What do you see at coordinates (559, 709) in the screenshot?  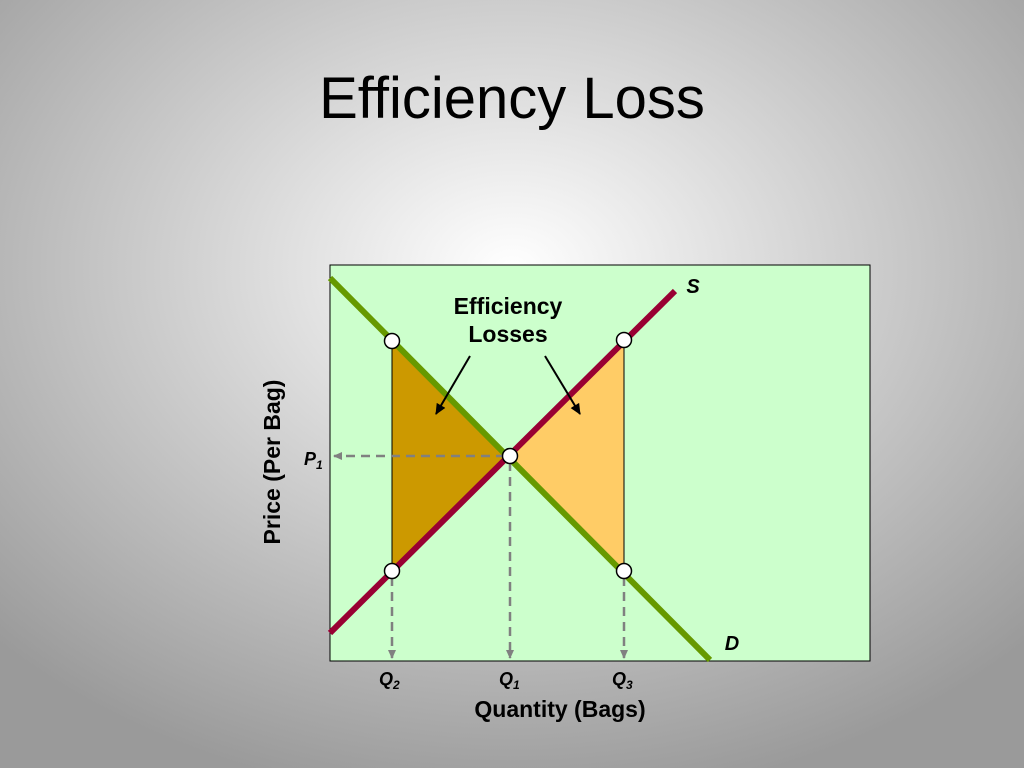 I see `x-axis-label: Quantity (Bags)` at bounding box center [559, 709].